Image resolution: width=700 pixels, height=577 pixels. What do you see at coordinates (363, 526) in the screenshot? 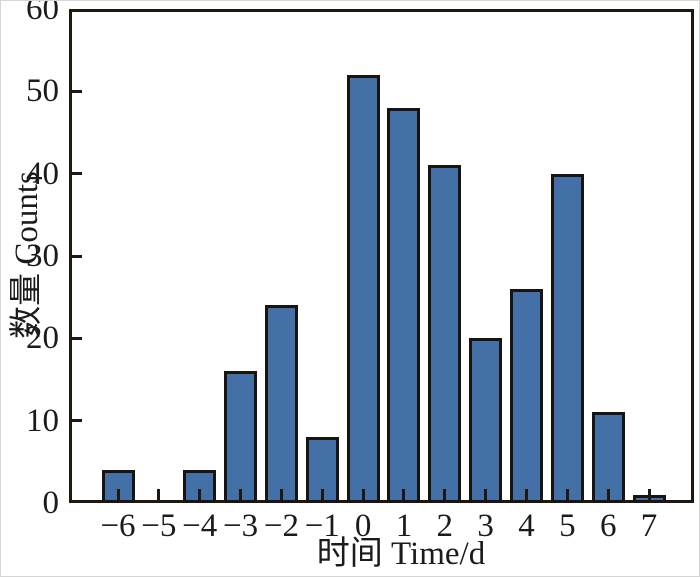
I see `x-tick-label: 0` at bounding box center [363, 526].